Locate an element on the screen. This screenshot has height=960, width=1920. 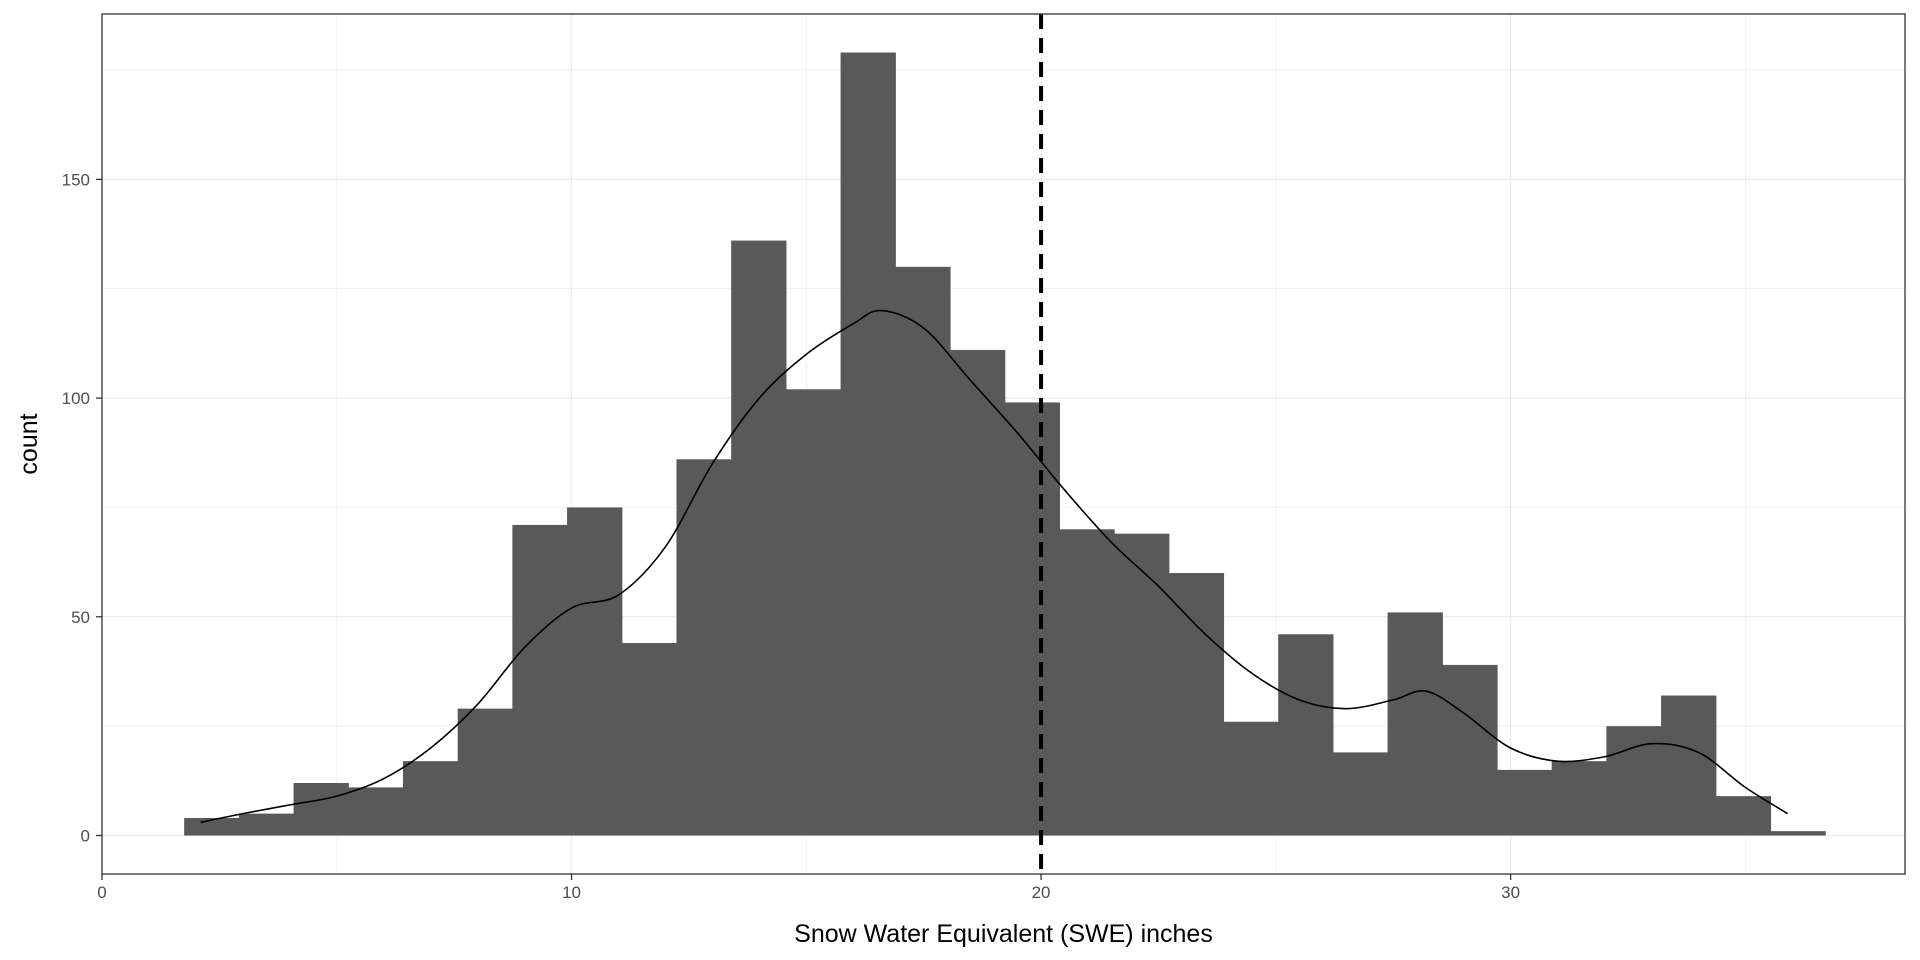
x-tick-label: 10 is located at coordinates (571, 892).